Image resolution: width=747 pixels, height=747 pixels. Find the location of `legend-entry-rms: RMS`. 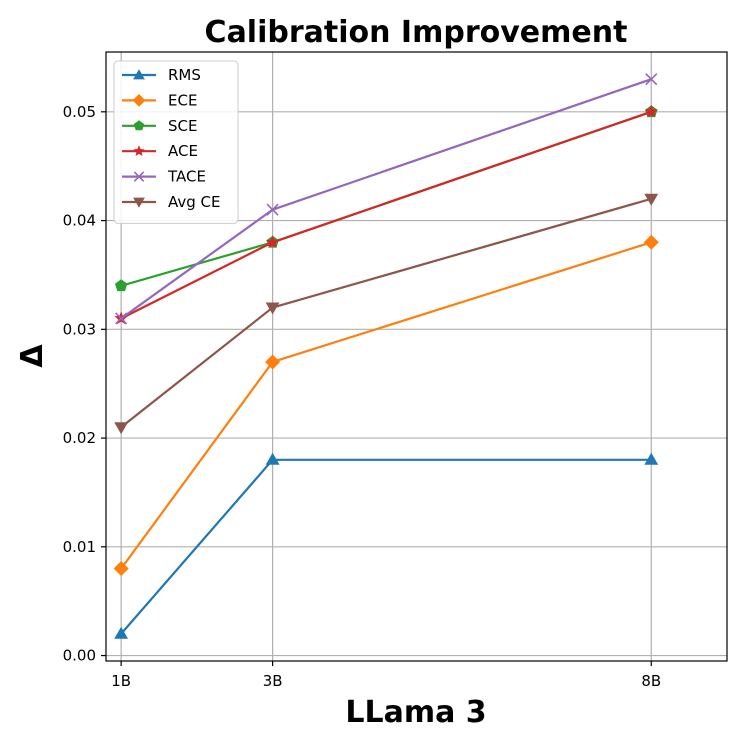

legend-entry-rms: RMS is located at coordinates (161, 75).